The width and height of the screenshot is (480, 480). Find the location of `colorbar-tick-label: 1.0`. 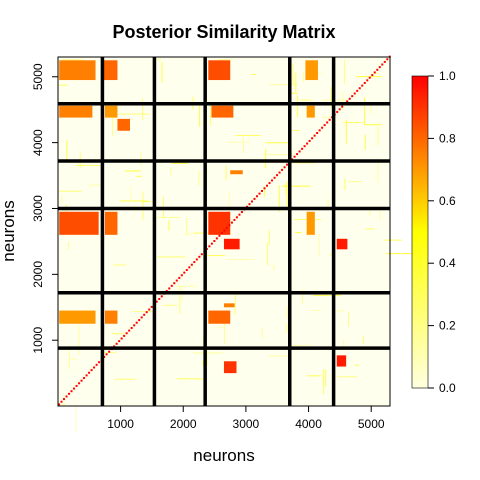

colorbar-tick-label: 1.0 is located at coordinates (447, 76).